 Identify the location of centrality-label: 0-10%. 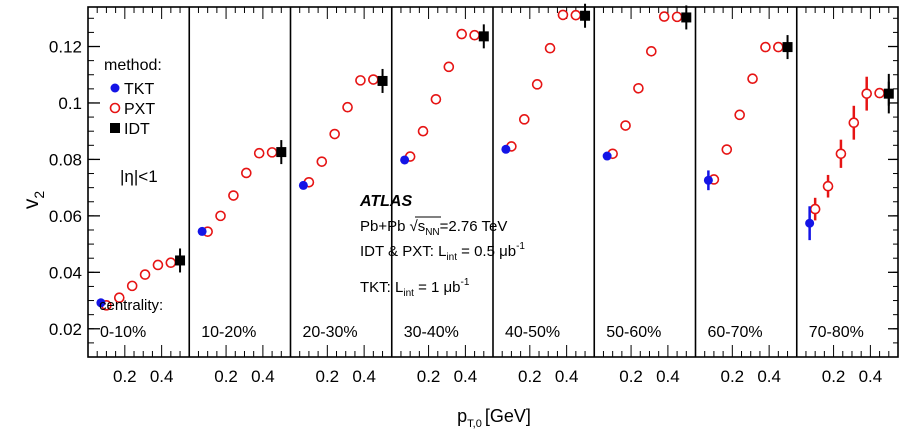
(123, 332).